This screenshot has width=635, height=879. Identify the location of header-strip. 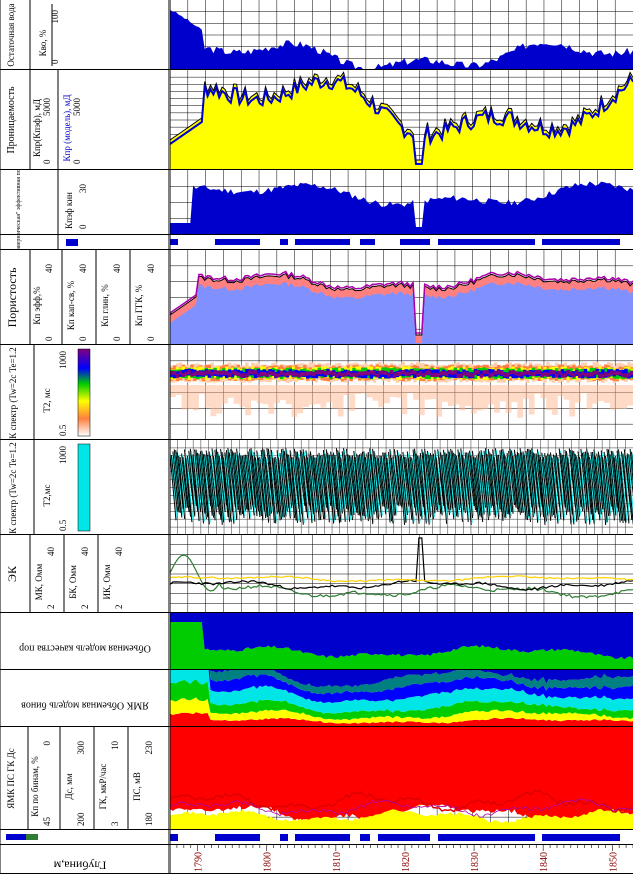
(85, 837).